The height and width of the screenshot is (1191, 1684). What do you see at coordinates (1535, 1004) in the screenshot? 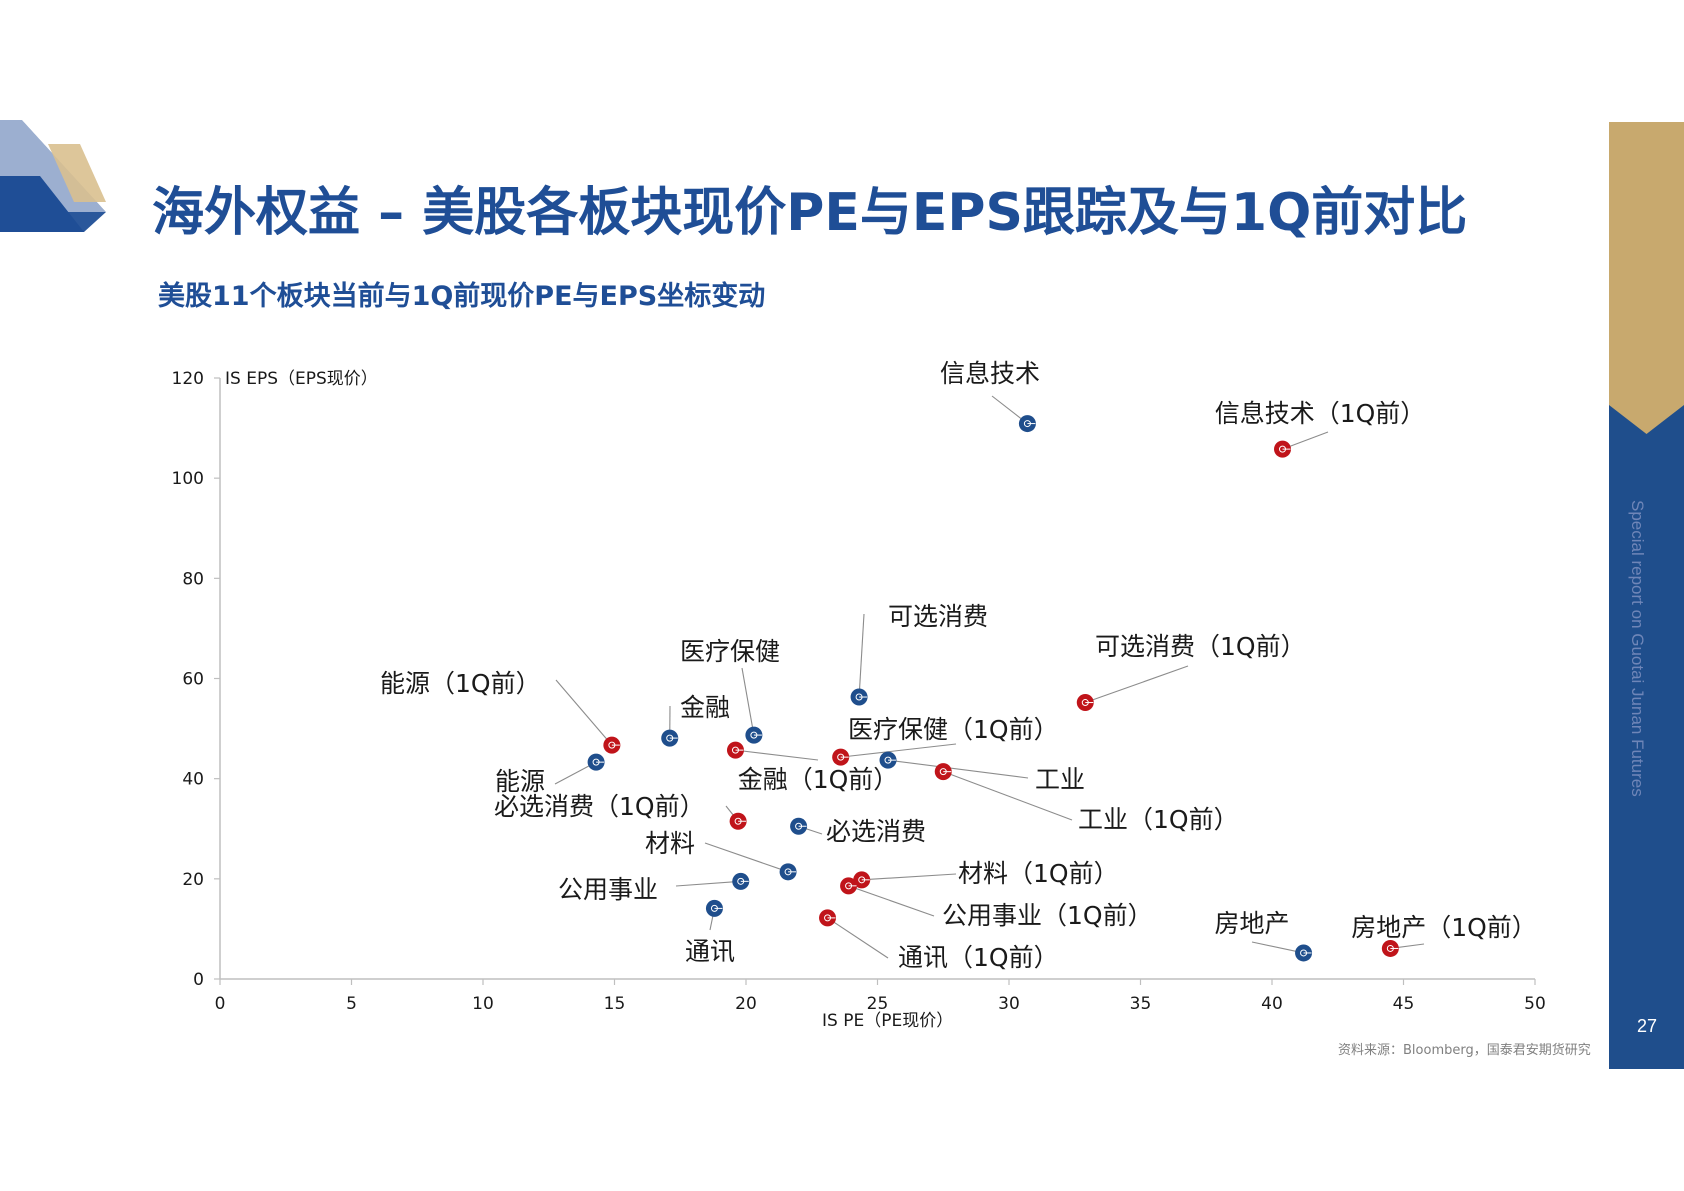
I see `x-tick-label: 50` at bounding box center [1535, 1004].